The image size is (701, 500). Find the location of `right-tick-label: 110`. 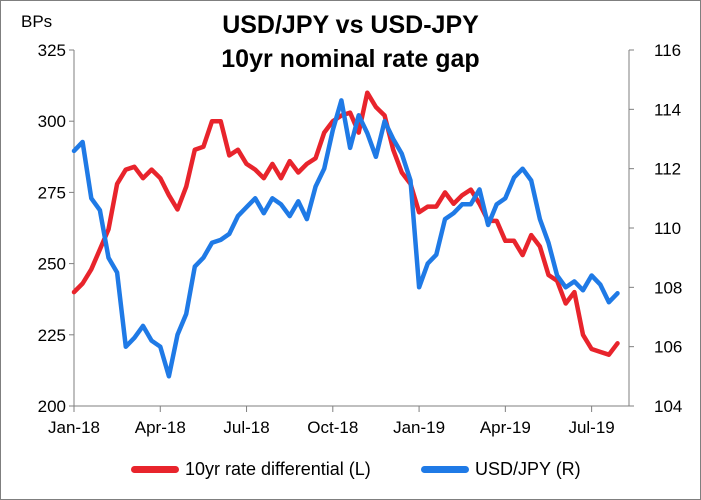

right-tick-label: 110 is located at coordinates (667, 228).